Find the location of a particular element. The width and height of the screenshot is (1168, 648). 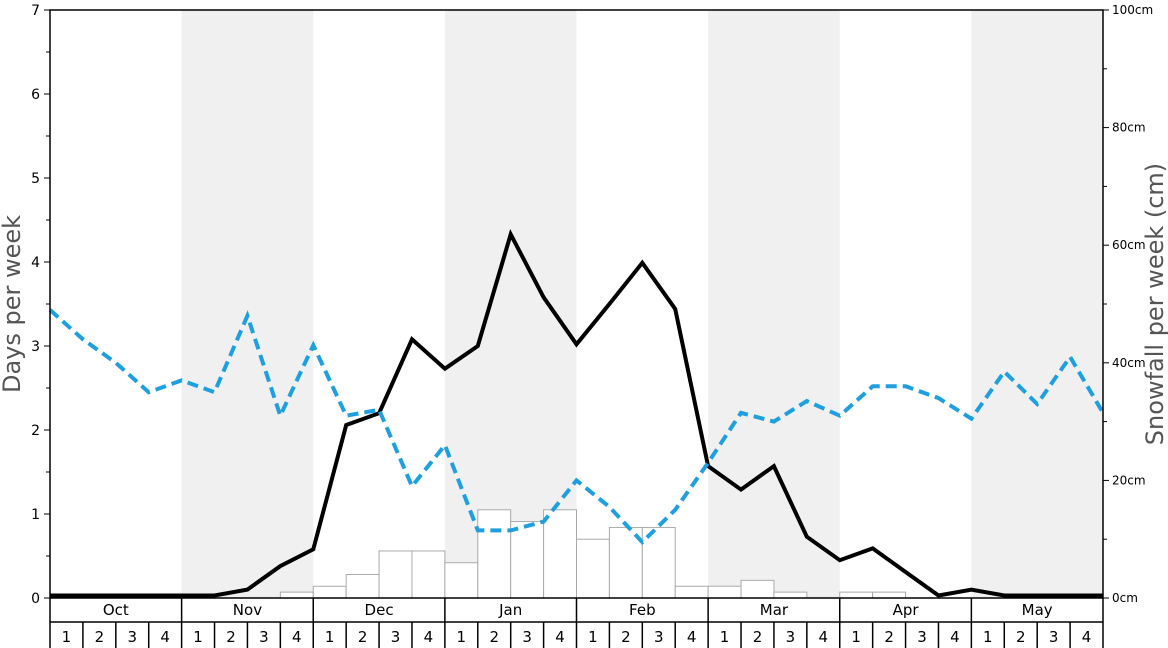

left-y-axis: 0 1 2 3 4 5 6 7 is located at coordinates (40, 305).